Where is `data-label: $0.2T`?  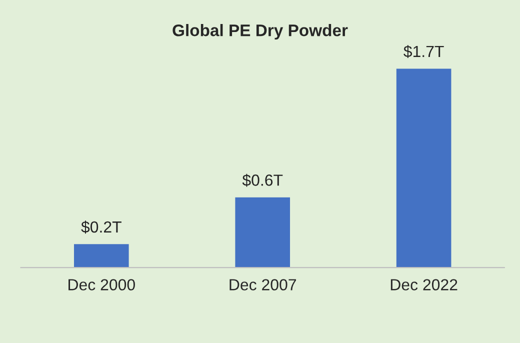
data-label: $0.2T is located at coordinates (101, 227).